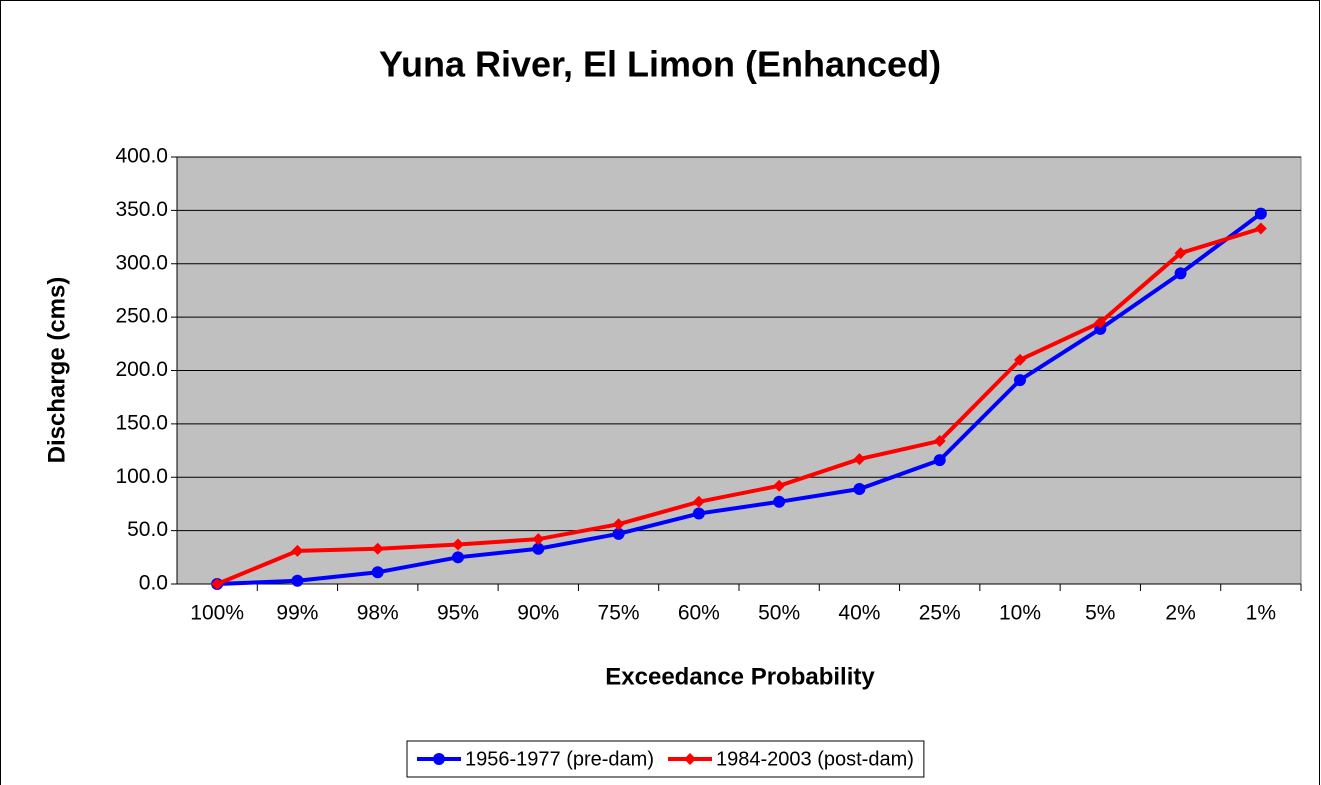  Describe the element at coordinates (141, 316) in the screenshot. I see `y-tick-label: 250.0` at that location.